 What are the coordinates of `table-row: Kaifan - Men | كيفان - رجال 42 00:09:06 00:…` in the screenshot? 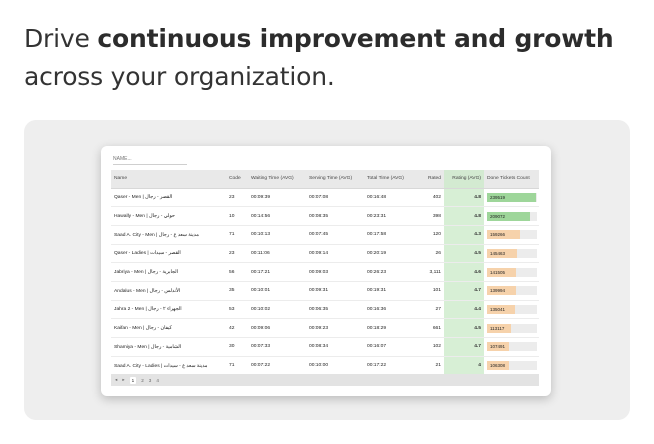 It's located at (325, 328).